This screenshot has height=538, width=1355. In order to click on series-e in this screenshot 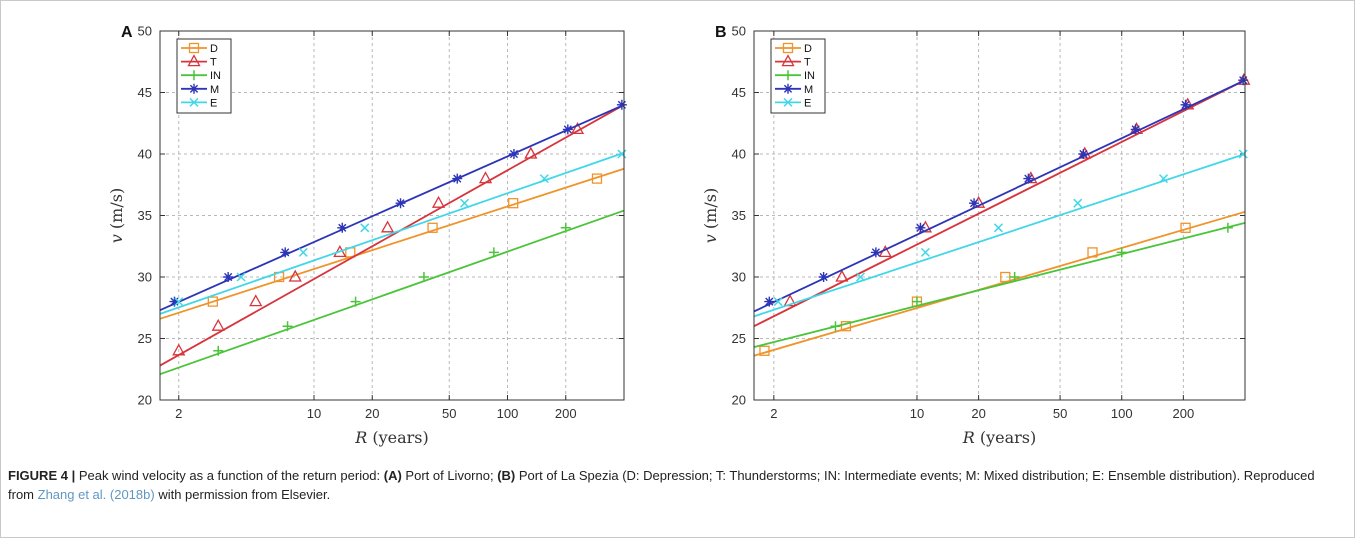, I will do `click(1000, 233)`.